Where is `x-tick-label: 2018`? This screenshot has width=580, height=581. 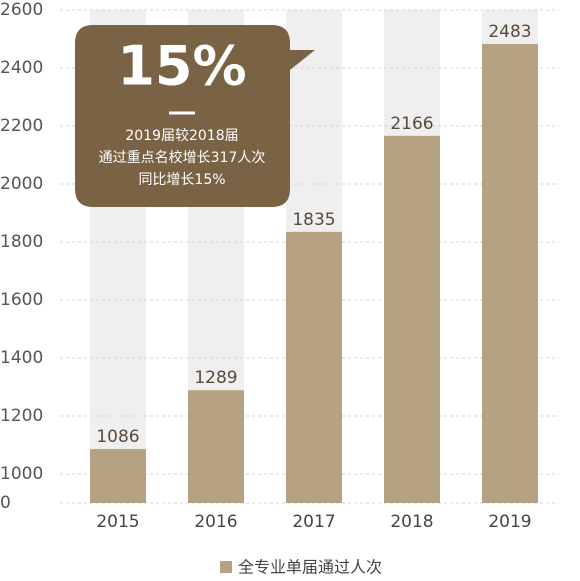 x-tick-label: 2018 is located at coordinates (411, 522).